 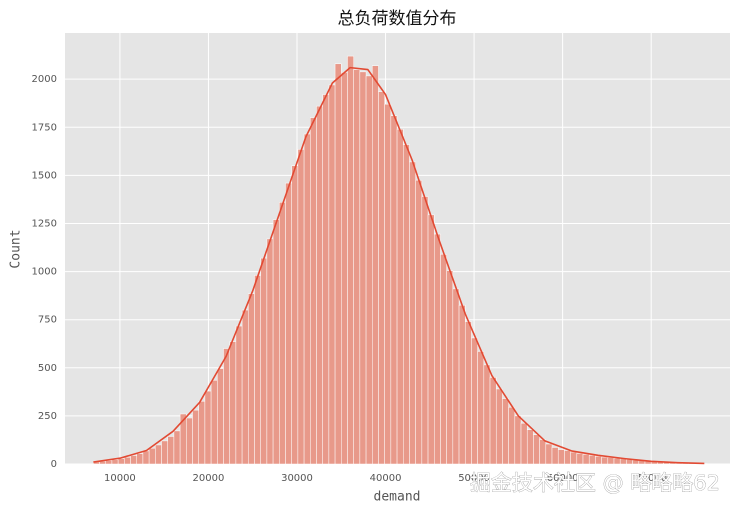 I want to click on watermark: 掘金技术社区 @ 略略略62, so click(x=595, y=483).